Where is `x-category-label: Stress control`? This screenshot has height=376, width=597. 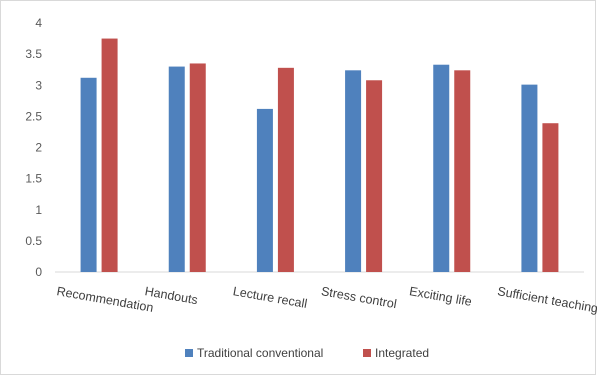 x-category-label: Stress control is located at coordinates (359, 297).